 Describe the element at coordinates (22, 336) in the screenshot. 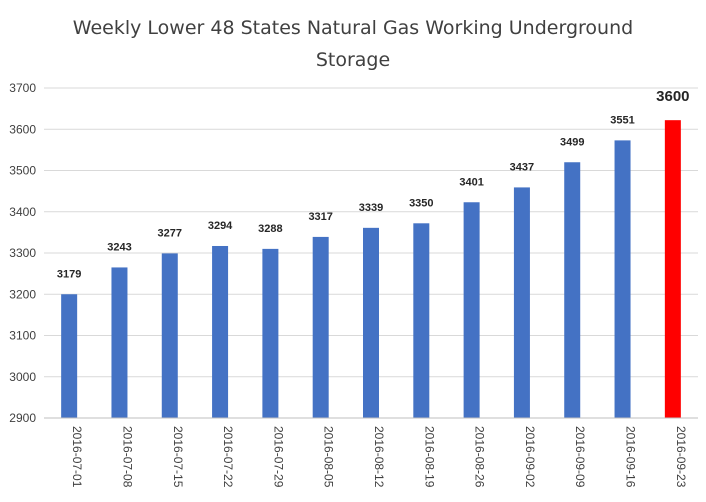

I see `y-tick-label: 3100` at that location.